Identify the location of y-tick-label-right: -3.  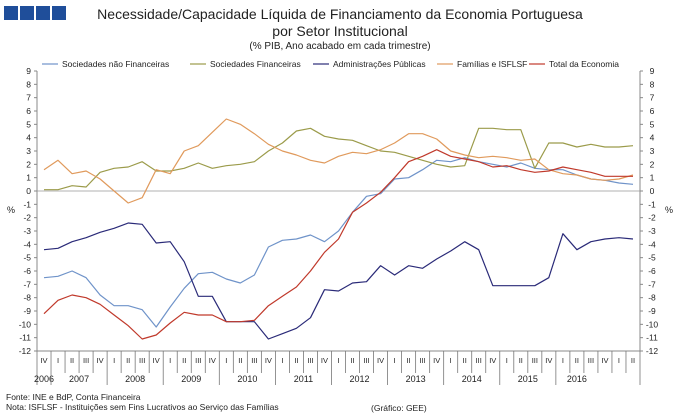
(652, 231).